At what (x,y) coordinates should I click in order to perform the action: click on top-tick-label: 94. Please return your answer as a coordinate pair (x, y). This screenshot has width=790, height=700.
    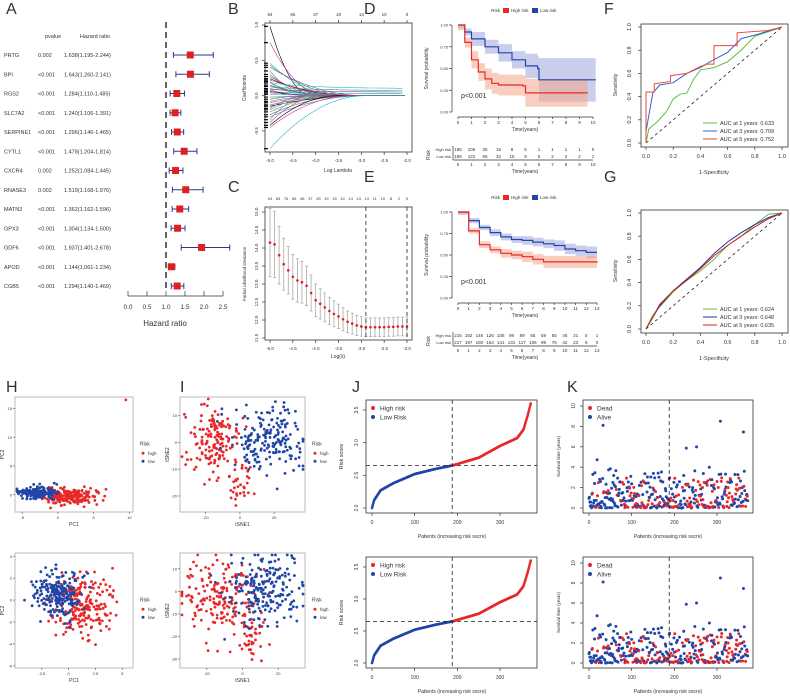
    Looking at the image, I should click on (270, 198).